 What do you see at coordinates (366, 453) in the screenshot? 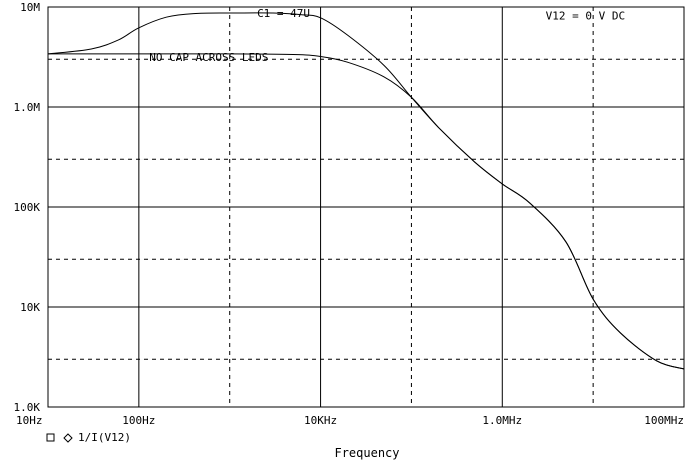
I see `x-axis-label: Frequency` at bounding box center [366, 453].